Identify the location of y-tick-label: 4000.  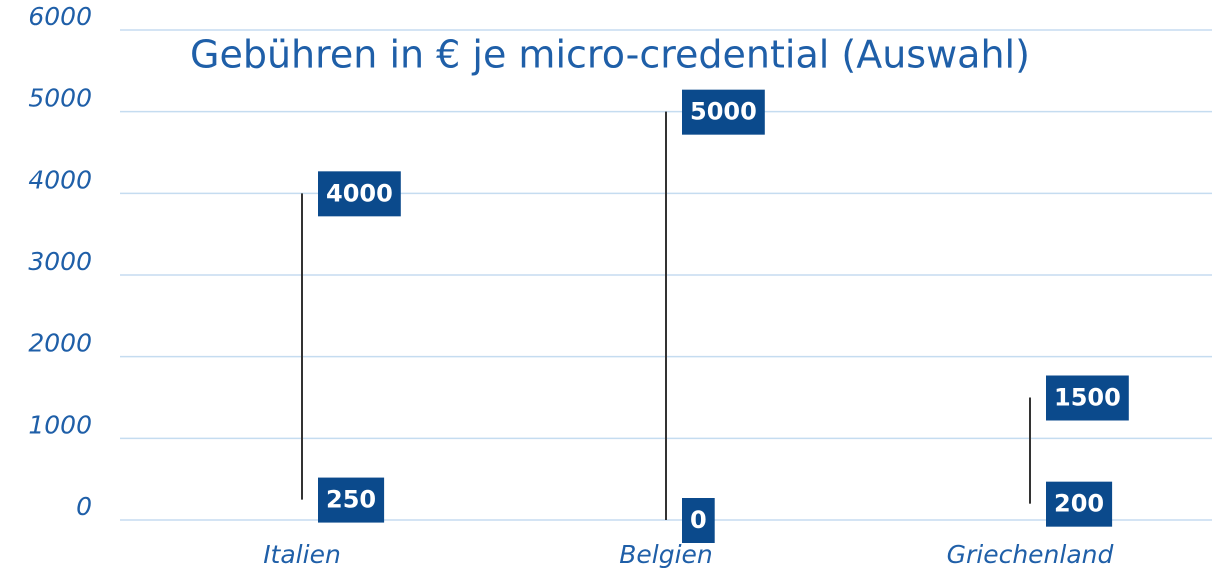
(60, 179).